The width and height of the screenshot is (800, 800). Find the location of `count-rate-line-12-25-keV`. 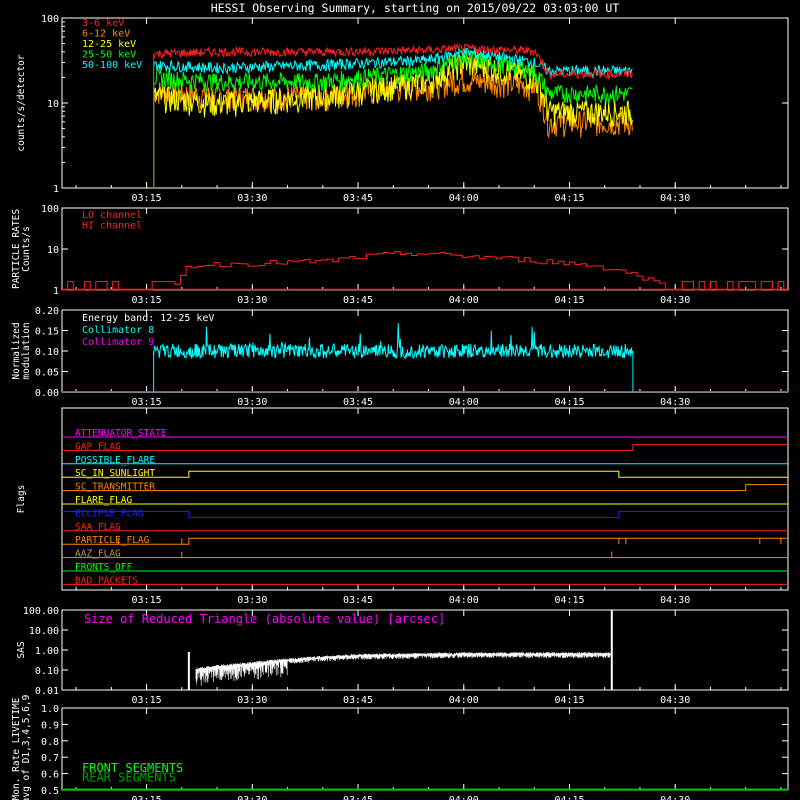

count-rate-line-12-25-keV is located at coordinates (393, 90).